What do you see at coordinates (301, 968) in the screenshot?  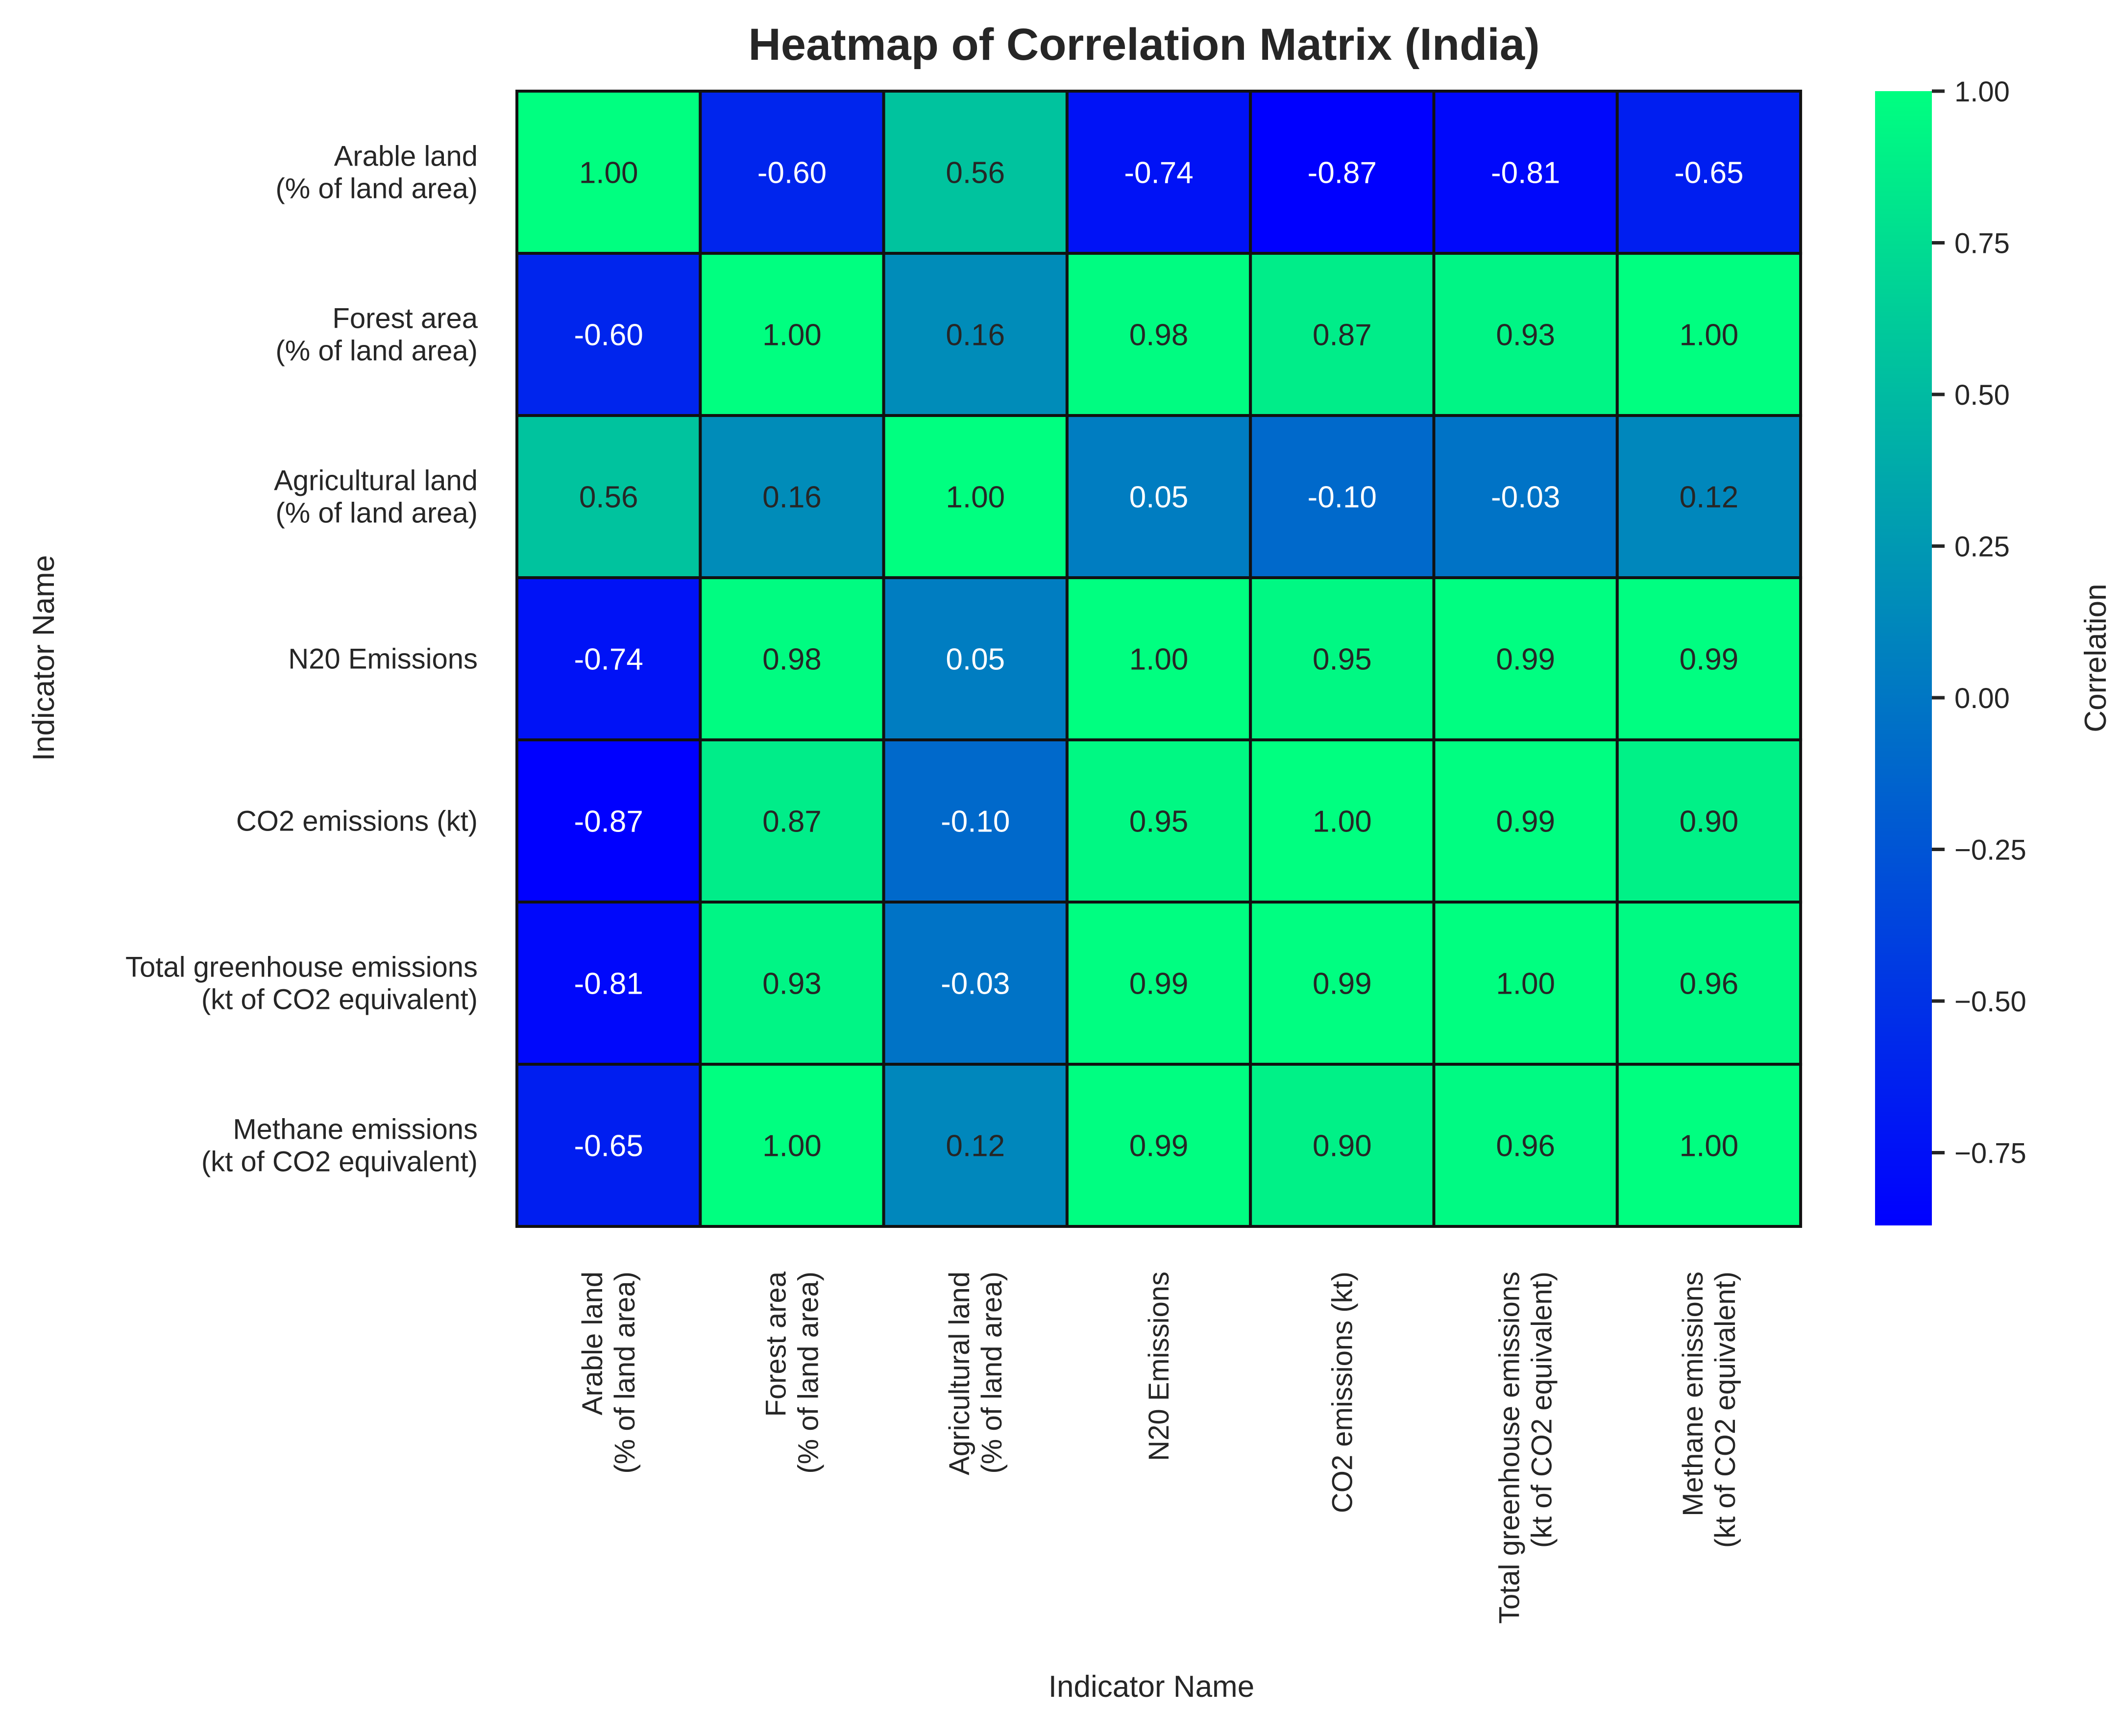 I see `row-tick-label: Total greenhouse emissions` at bounding box center [301, 968].